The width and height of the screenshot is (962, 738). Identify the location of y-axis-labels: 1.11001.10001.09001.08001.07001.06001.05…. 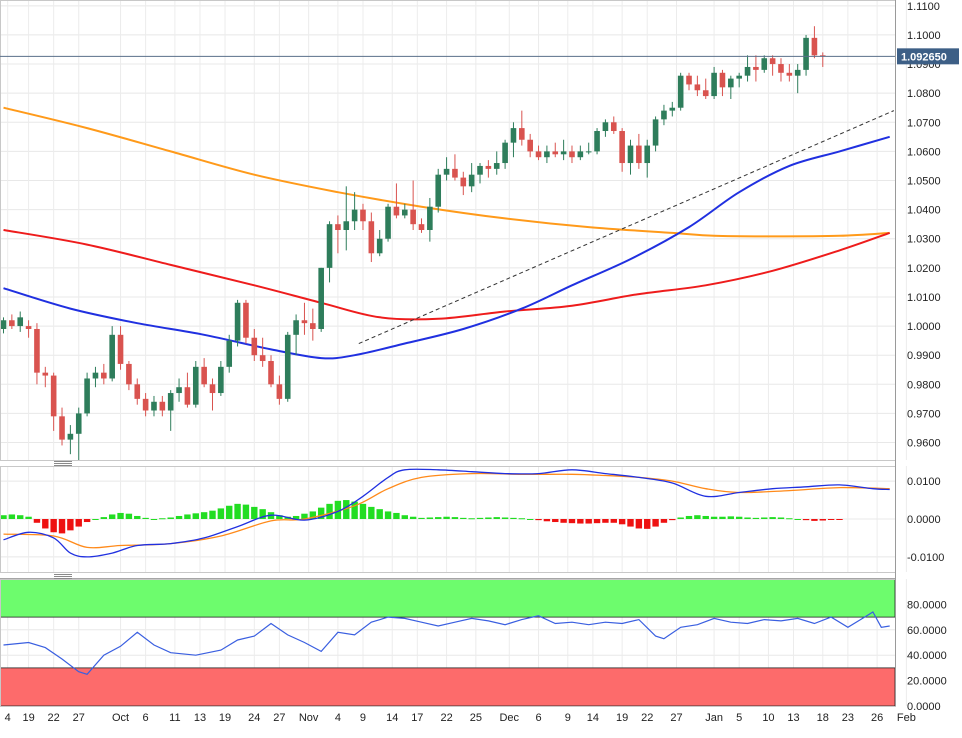
(927, 357).